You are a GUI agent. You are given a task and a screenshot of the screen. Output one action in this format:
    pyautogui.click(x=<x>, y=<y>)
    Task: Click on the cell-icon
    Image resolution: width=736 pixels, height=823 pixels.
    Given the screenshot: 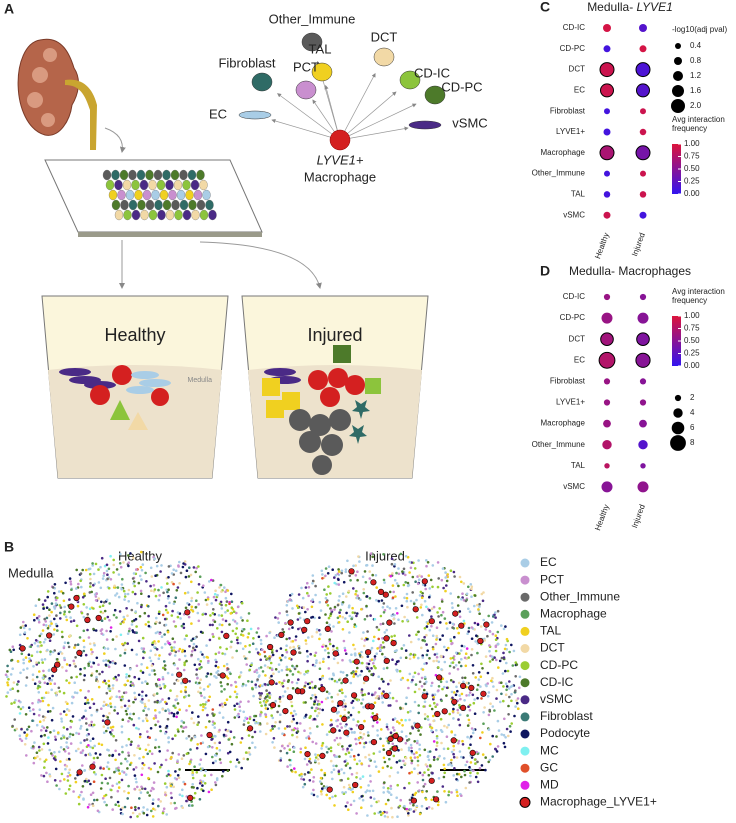 What is the action you would take?
    pyautogui.click(x=384, y=57)
    